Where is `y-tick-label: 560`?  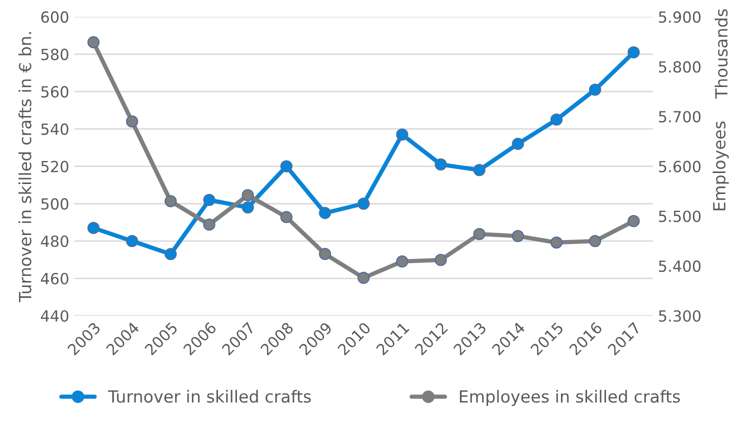
y-tick-label: 560 is located at coordinates (54, 92).